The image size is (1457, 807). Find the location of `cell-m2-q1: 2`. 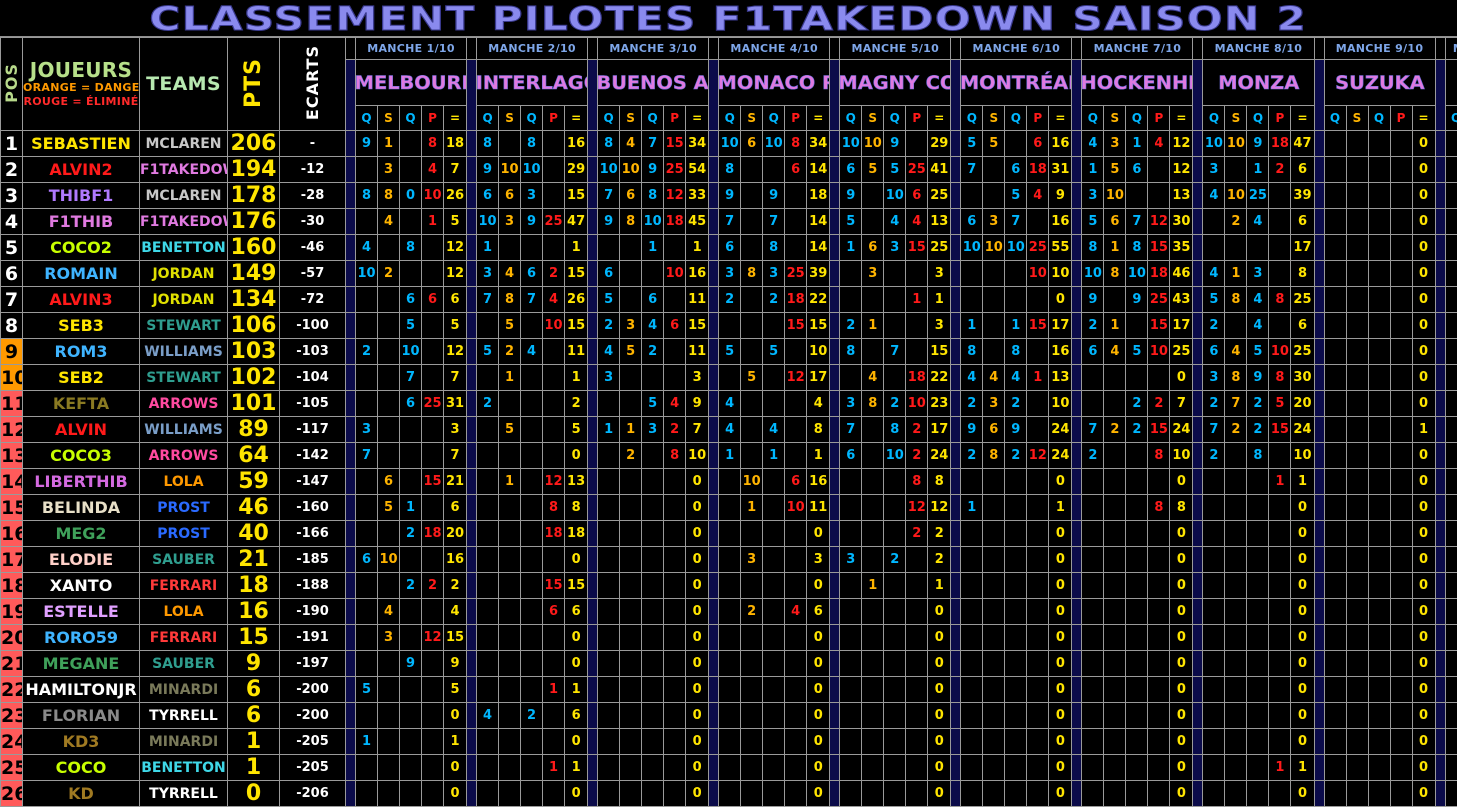

cell-m2-q1: 2 is located at coordinates (488, 404).